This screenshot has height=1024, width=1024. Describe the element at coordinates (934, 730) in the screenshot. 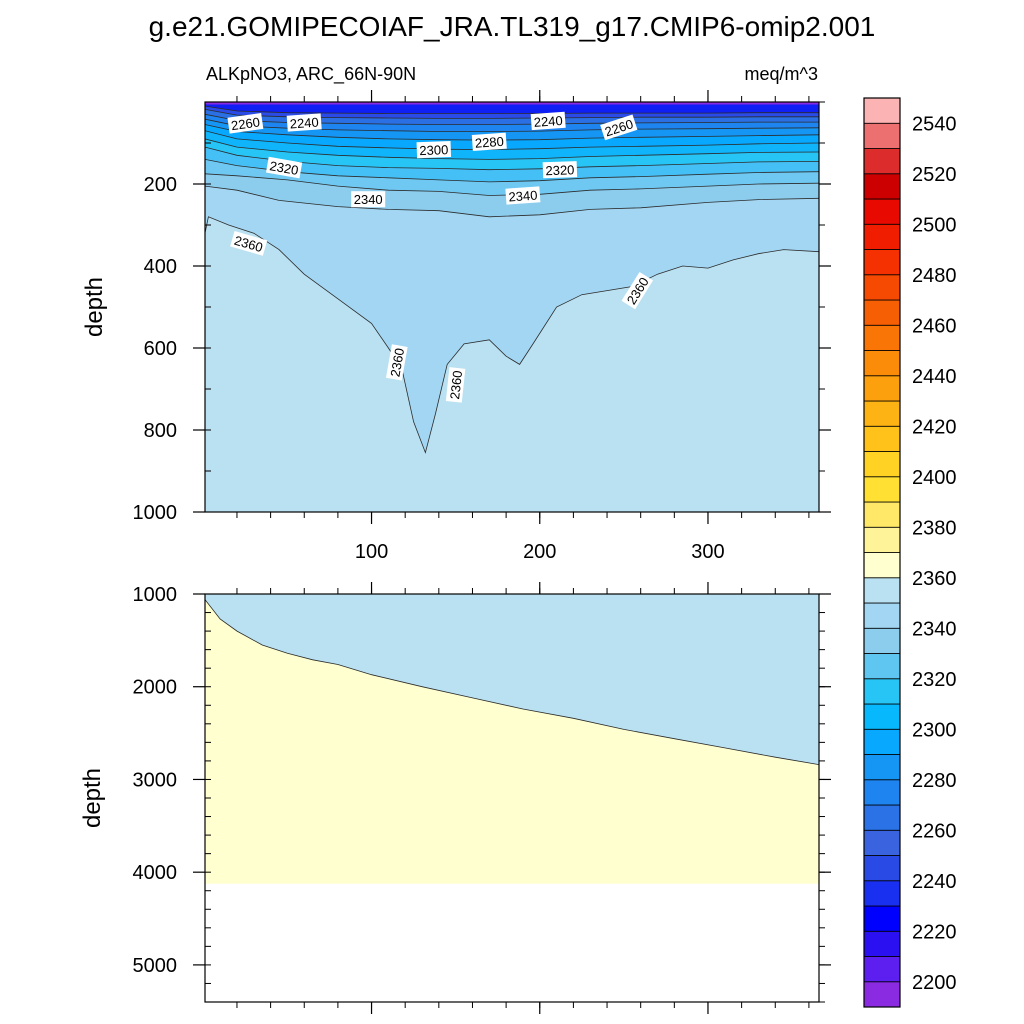

I see `colorbar-label-2300: 2300` at that location.